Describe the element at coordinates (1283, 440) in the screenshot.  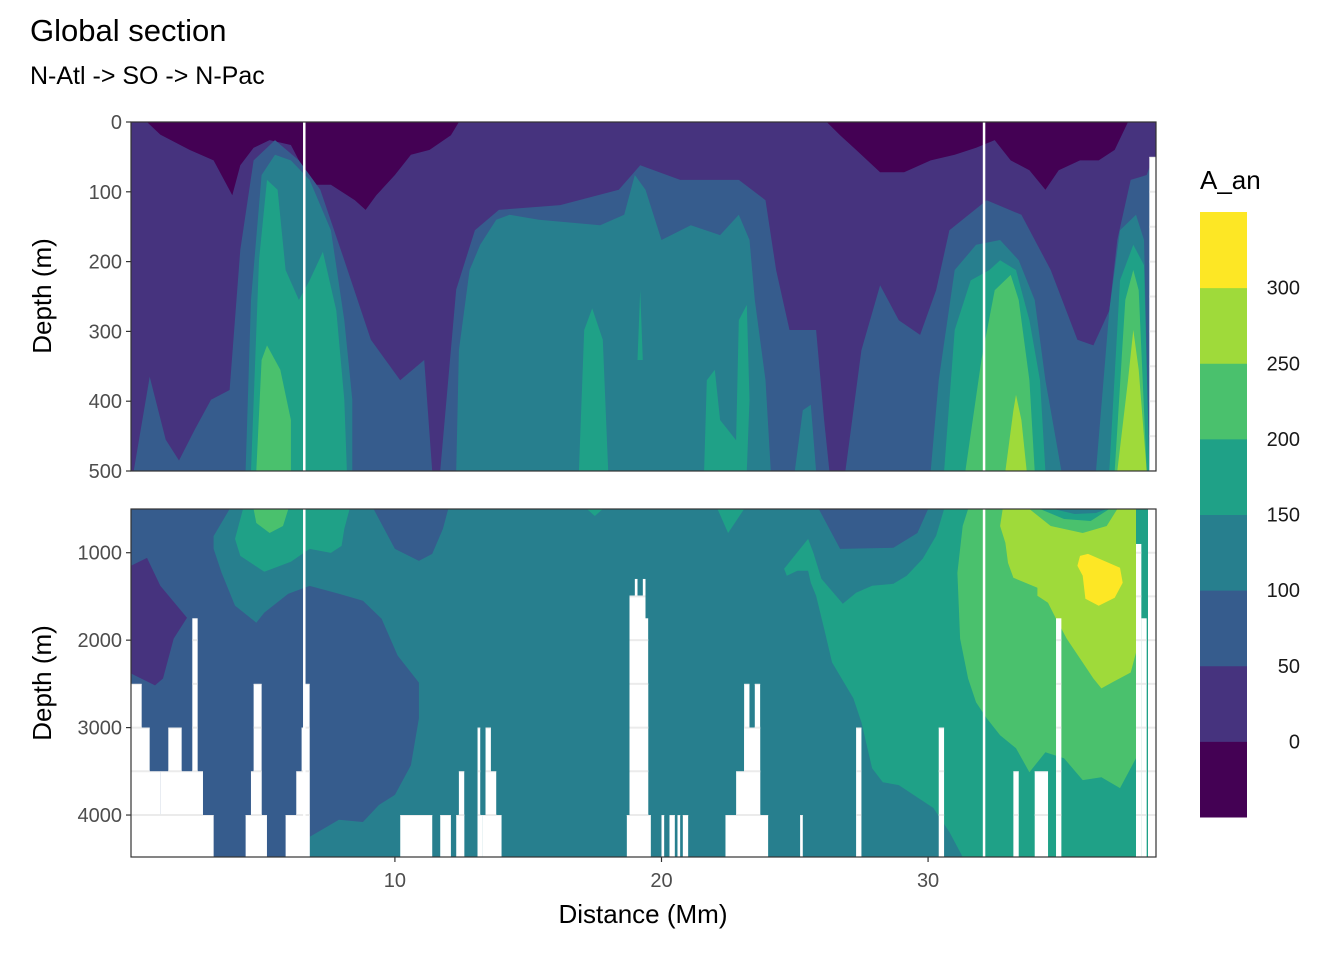
I see `legend-break-label: 200` at that location.